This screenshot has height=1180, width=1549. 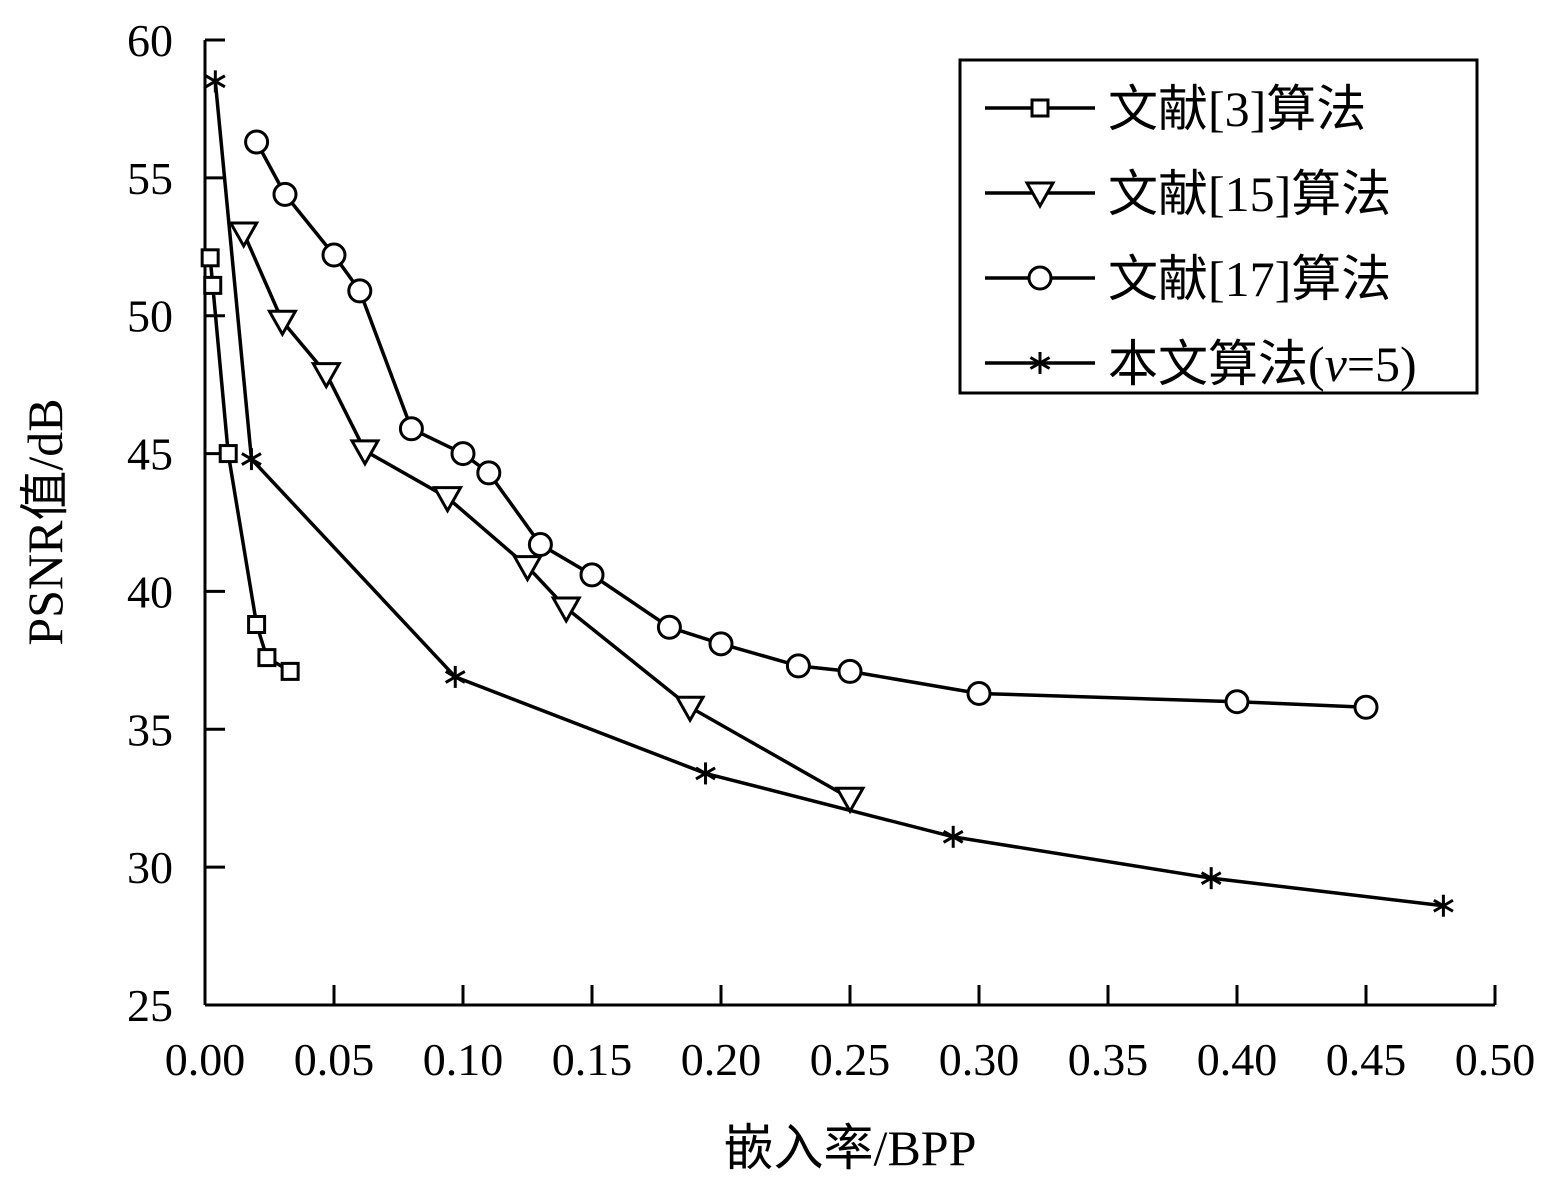 I want to click on x-tick-label: 0.45, so click(x=1366, y=1059).